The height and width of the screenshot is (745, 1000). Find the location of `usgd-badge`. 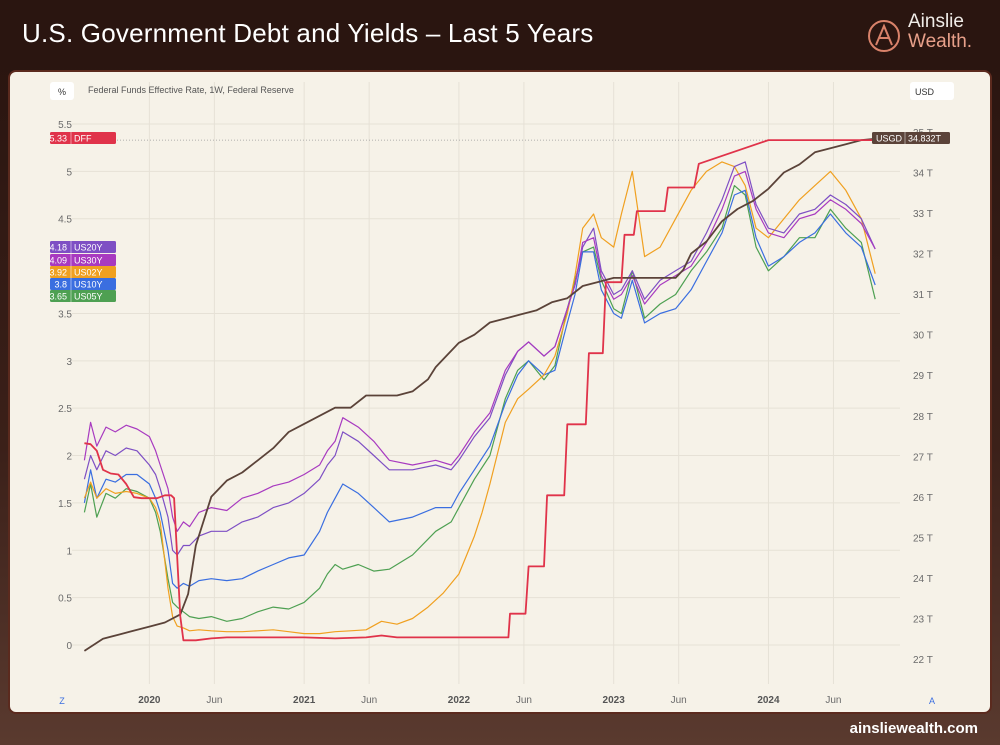

usgd-badge is located at coordinates (911, 138).